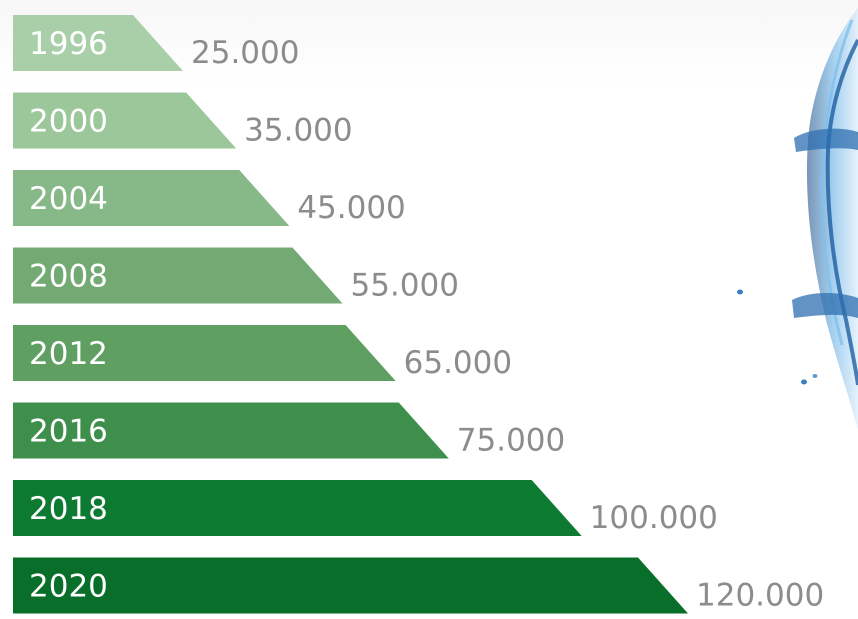  Describe the element at coordinates (68, 509) in the screenshot. I see `category-label-2018: 2018` at that location.